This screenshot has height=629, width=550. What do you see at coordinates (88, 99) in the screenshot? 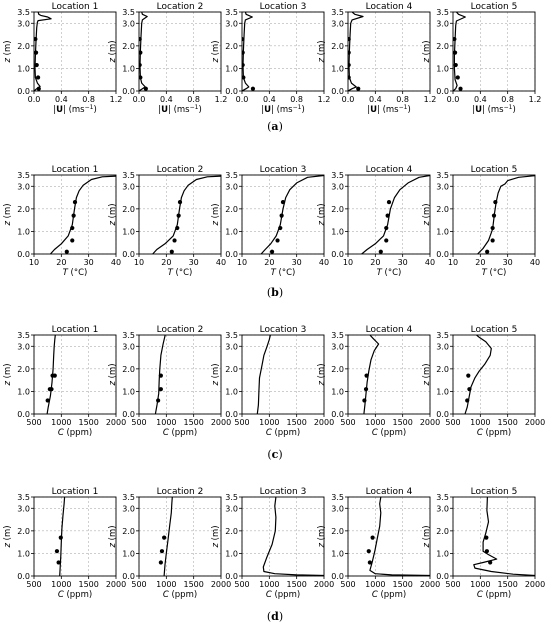
I see `x-tick-label: 0.8` at bounding box center [88, 99].